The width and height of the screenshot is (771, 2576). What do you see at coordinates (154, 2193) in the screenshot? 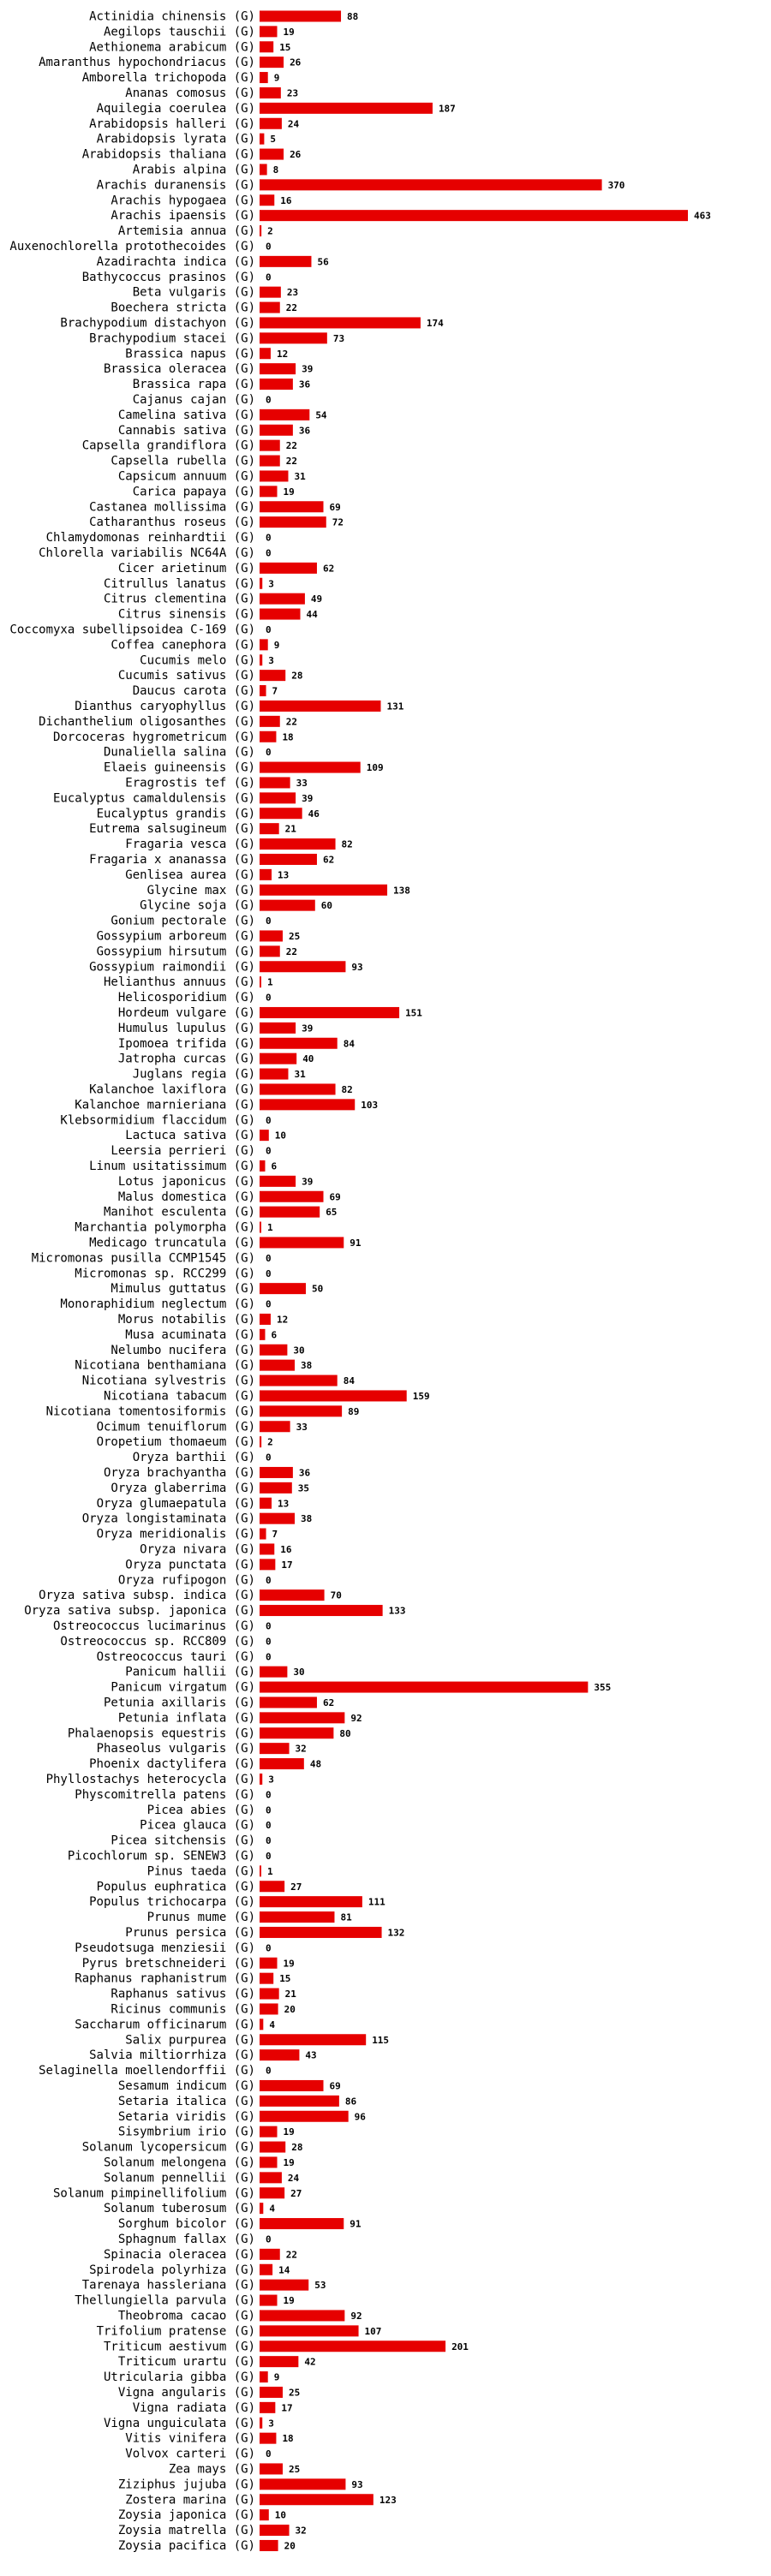
I see `category-label: Solanum pimpinellifolium (G)` at bounding box center [154, 2193].